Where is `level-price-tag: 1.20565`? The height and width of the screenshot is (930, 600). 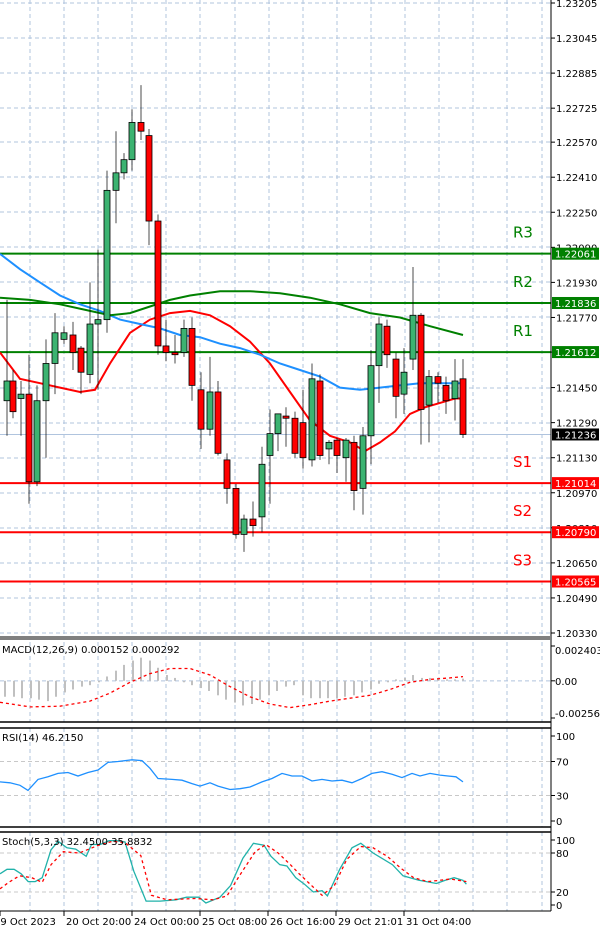
level-price-tag: 1.20565 is located at coordinates (575, 583).